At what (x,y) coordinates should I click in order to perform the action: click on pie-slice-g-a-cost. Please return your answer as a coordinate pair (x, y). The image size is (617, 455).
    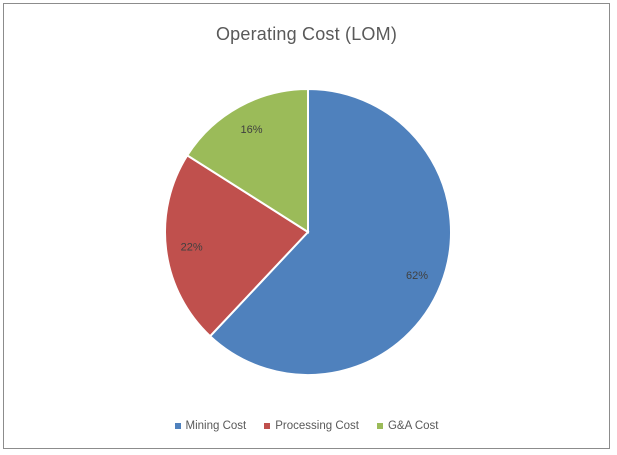
    Looking at the image, I should click on (247, 160).